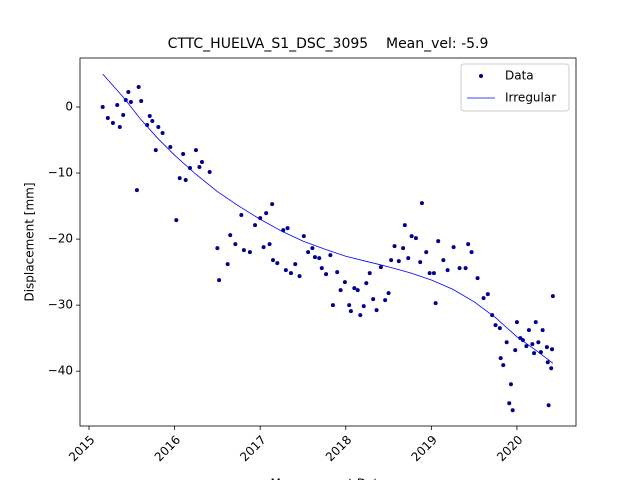 The height and width of the screenshot is (480, 640). Describe the element at coordinates (69, 107) in the screenshot. I see `y-tick-label: 0` at that location.